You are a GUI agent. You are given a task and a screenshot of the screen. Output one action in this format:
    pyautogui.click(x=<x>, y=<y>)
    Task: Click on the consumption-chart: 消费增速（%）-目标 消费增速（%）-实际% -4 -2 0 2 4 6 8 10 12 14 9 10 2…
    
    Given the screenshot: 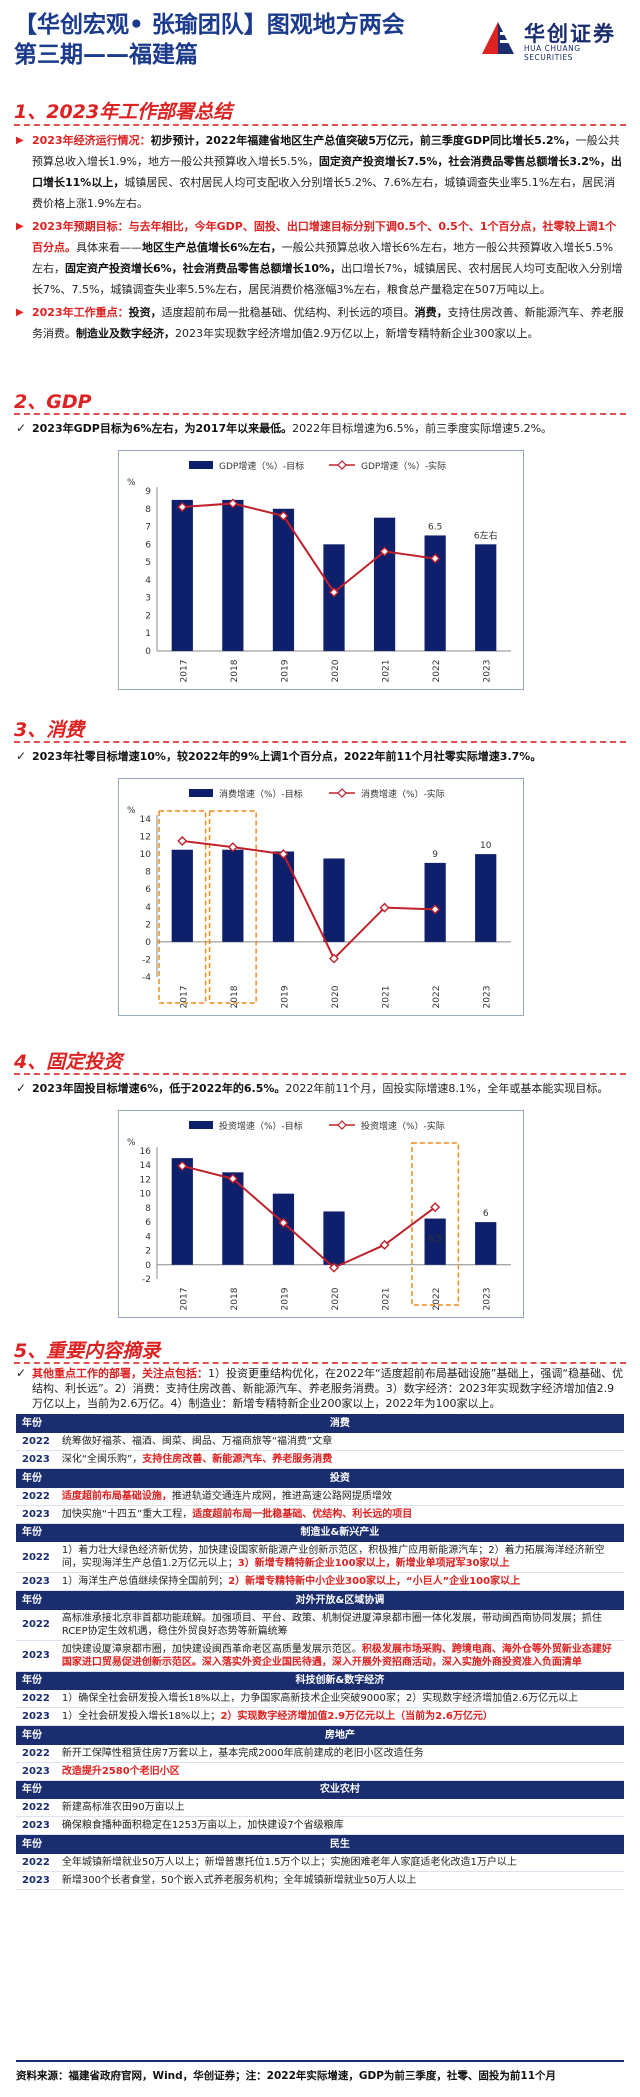 What is the action you would take?
    pyautogui.click(x=321, y=897)
    